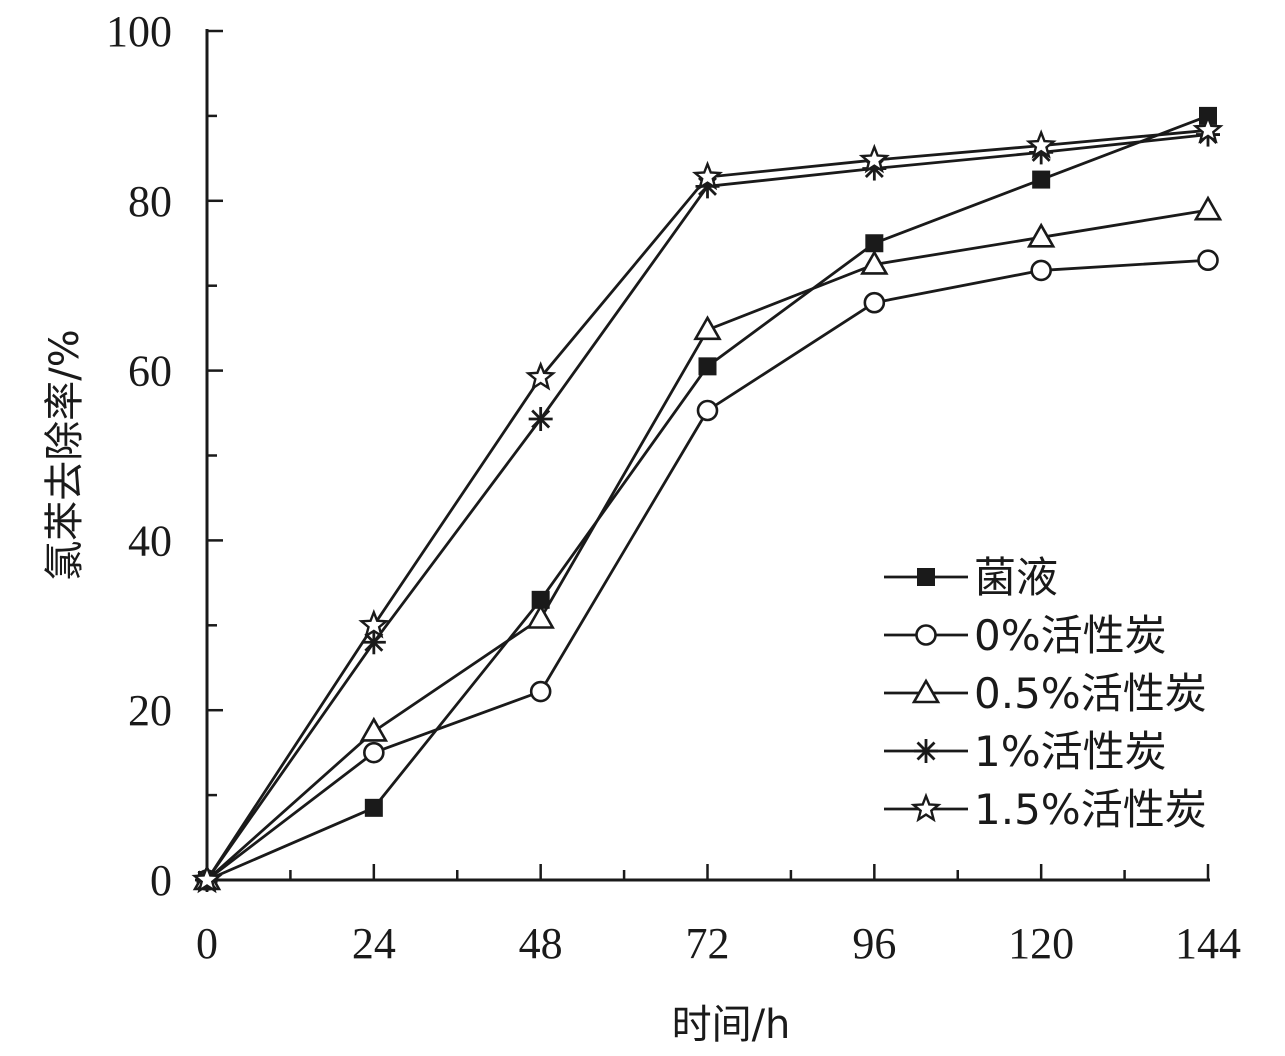  Describe the element at coordinates (1016, 577) in the screenshot. I see `legend-label: 菌液` at that location.